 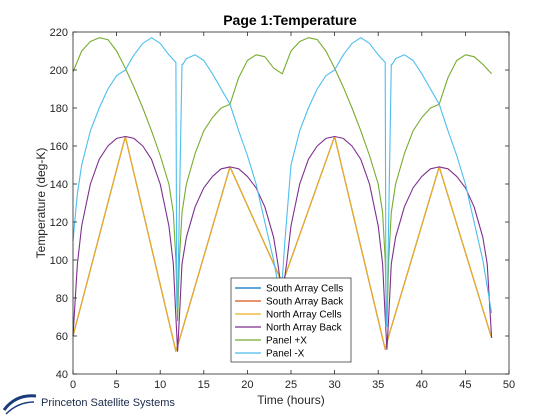 What do you see at coordinates (59, 33) in the screenshot?
I see `y-tick-label: 220` at bounding box center [59, 33].